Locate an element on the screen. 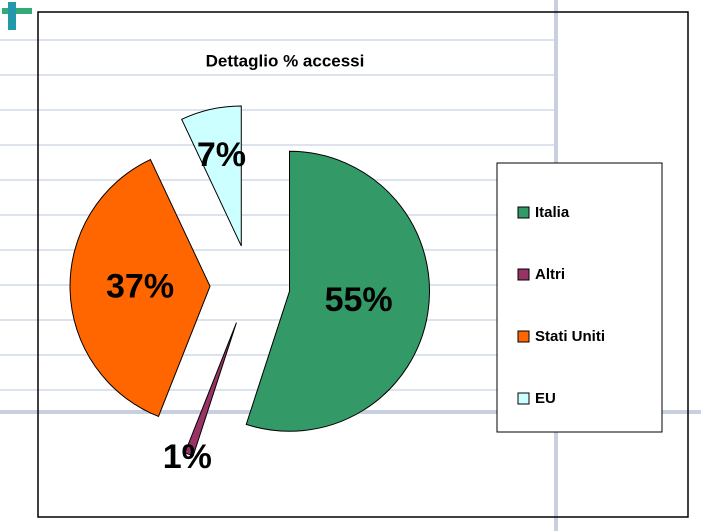  data-label: 37% is located at coordinates (140, 286).